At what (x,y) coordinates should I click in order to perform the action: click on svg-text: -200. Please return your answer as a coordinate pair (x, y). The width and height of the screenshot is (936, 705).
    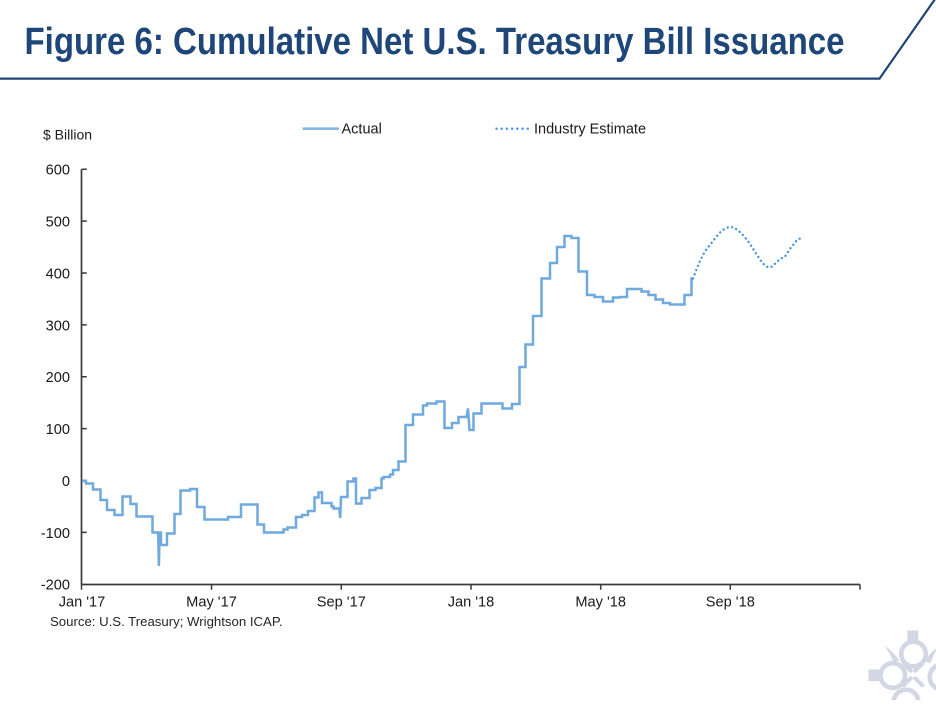
    Looking at the image, I should click on (55, 586).